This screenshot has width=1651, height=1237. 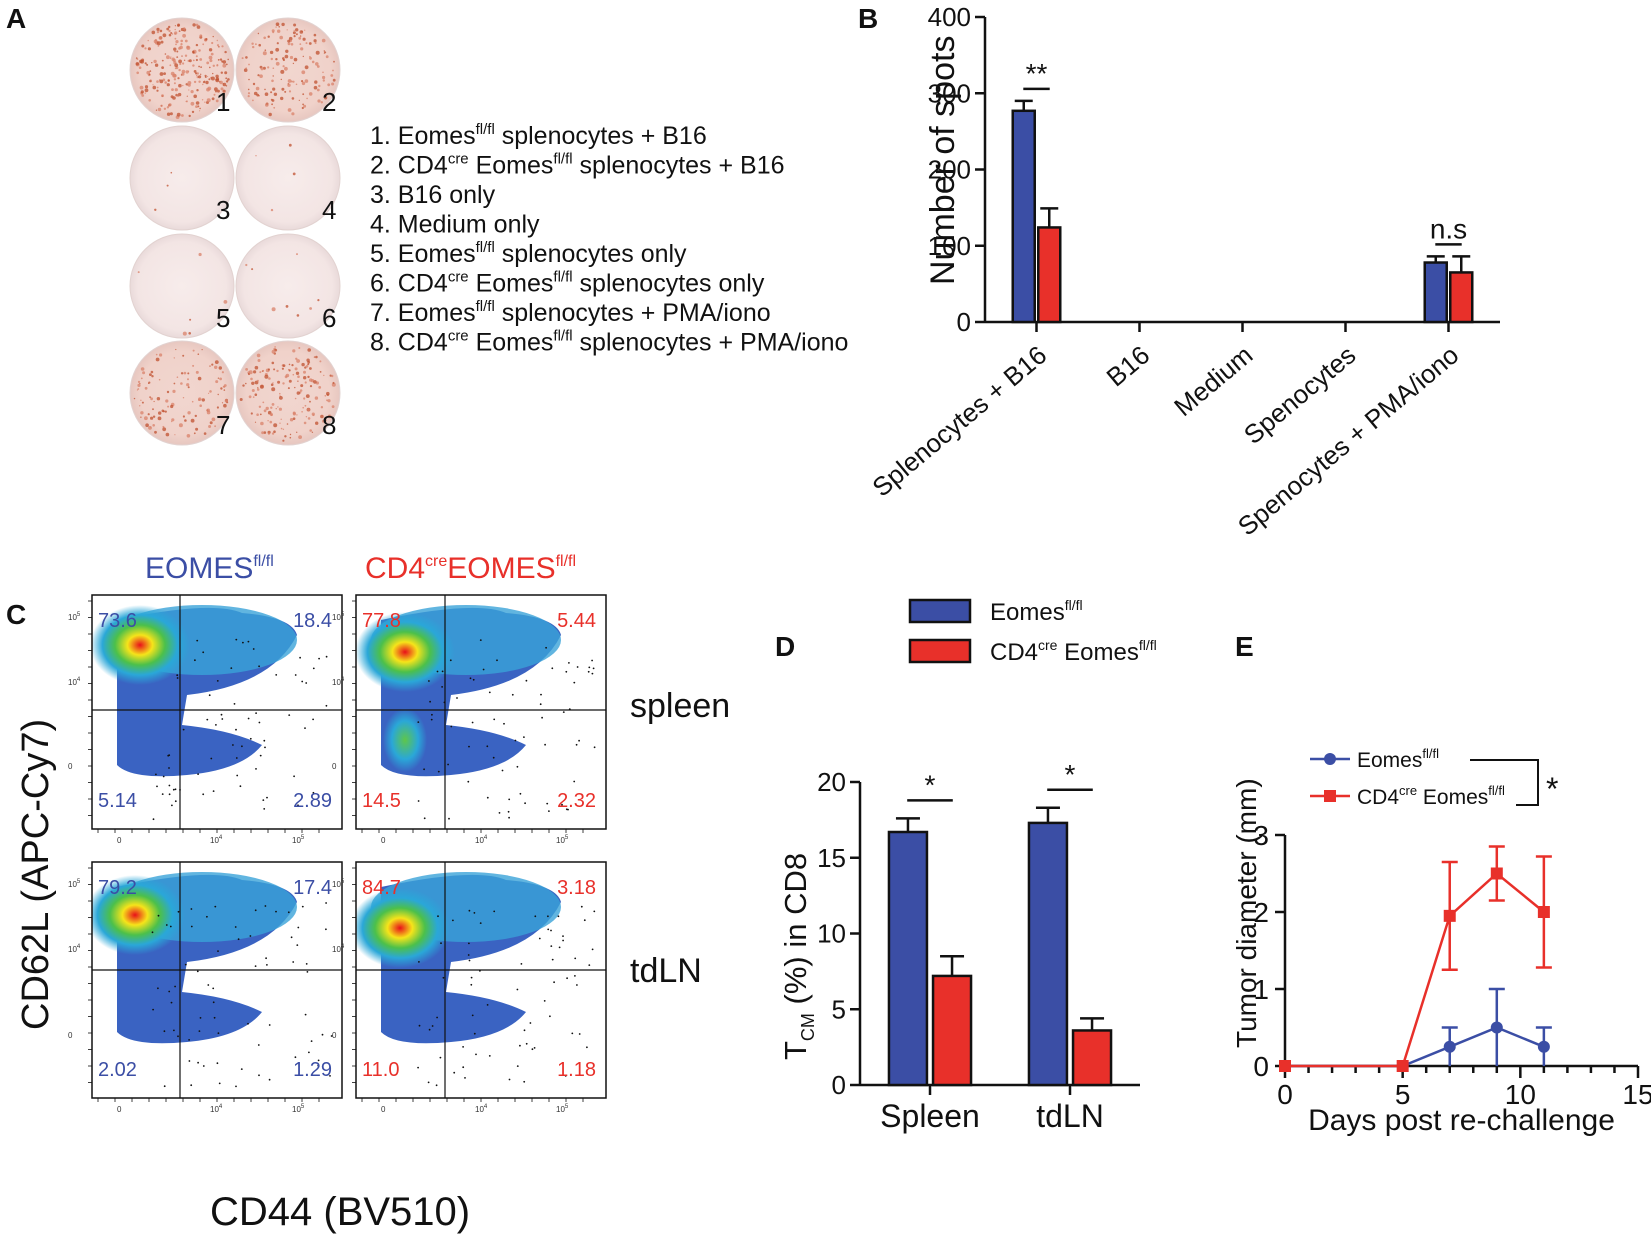 What do you see at coordinates (235, 231) in the screenshot?
I see `elispot-wells: 1 2 3 4 5 6 7 8` at bounding box center [235, 231].